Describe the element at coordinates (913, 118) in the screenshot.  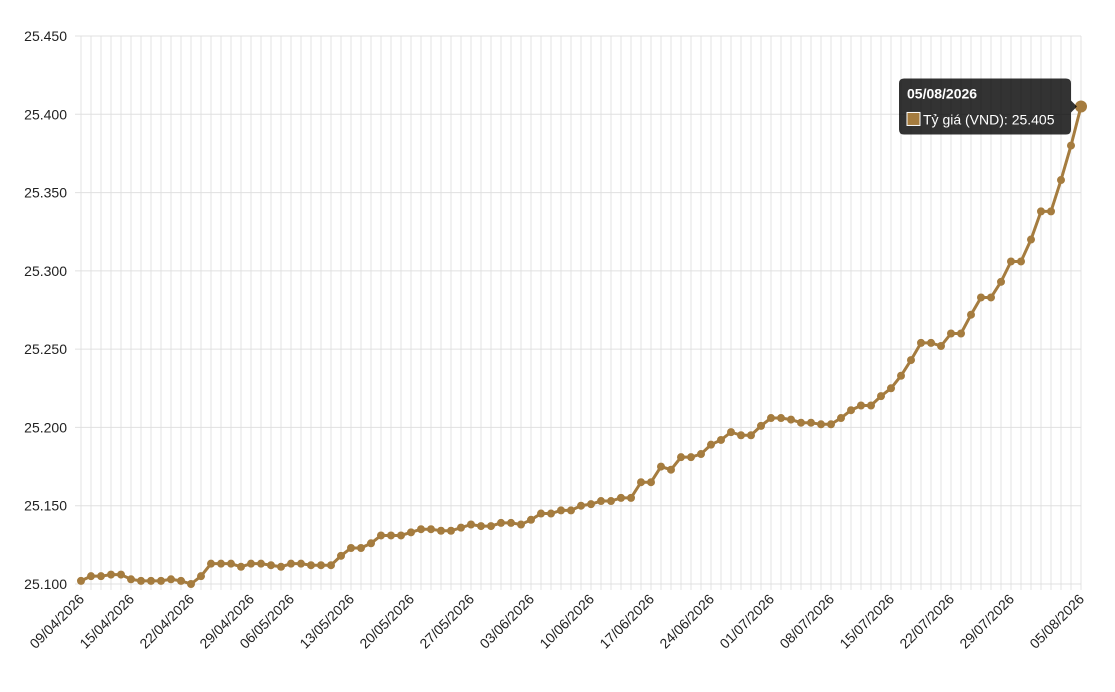
I see `tooltip-swatch` at that location.